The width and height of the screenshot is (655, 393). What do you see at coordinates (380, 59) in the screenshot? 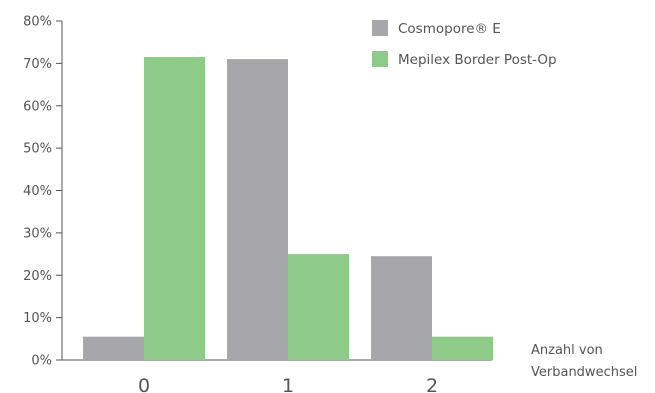
I see `legend-swatch-mepilex` at bounding box center [380, 59].